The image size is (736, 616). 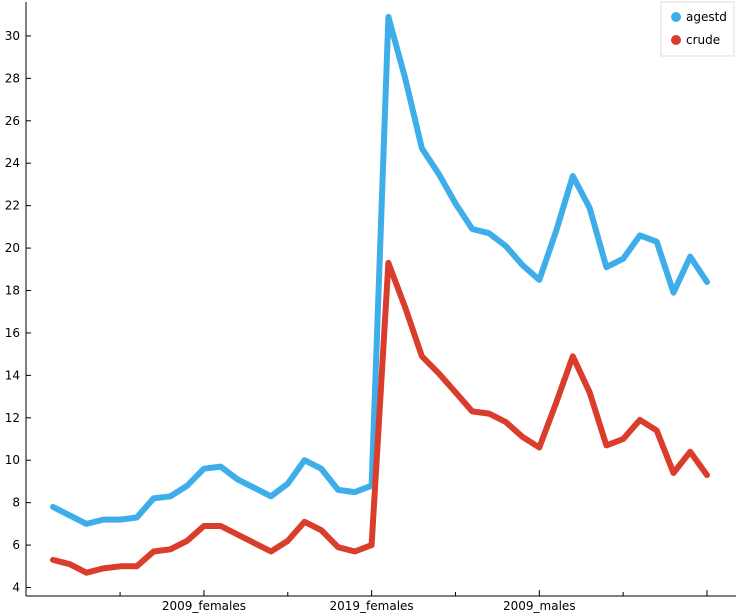 What do you see at coordinates (12, 333) in the screenshot?
I see `y-tick-label: 16` at bounding box center [12, 333].